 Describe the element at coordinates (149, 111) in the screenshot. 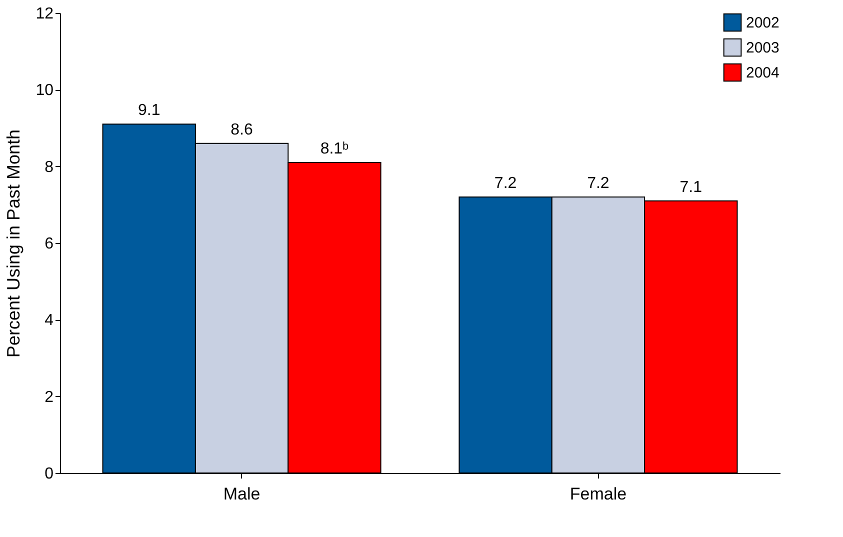

I see `data-label: 9.1` at that location.